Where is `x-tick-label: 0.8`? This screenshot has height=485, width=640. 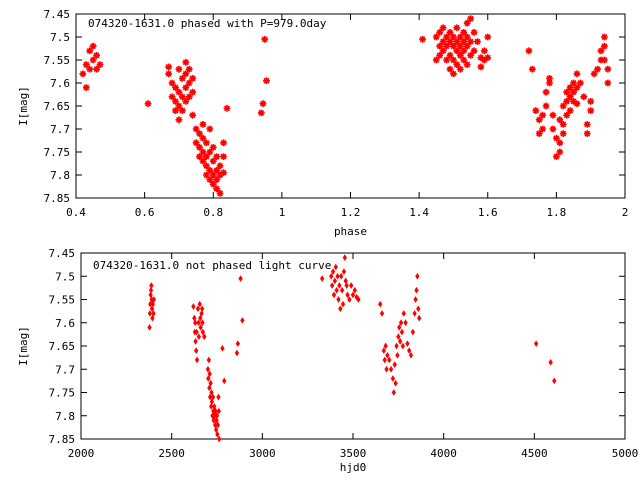 x-tick-label: 0.8 is located at coordinates (213, 212).